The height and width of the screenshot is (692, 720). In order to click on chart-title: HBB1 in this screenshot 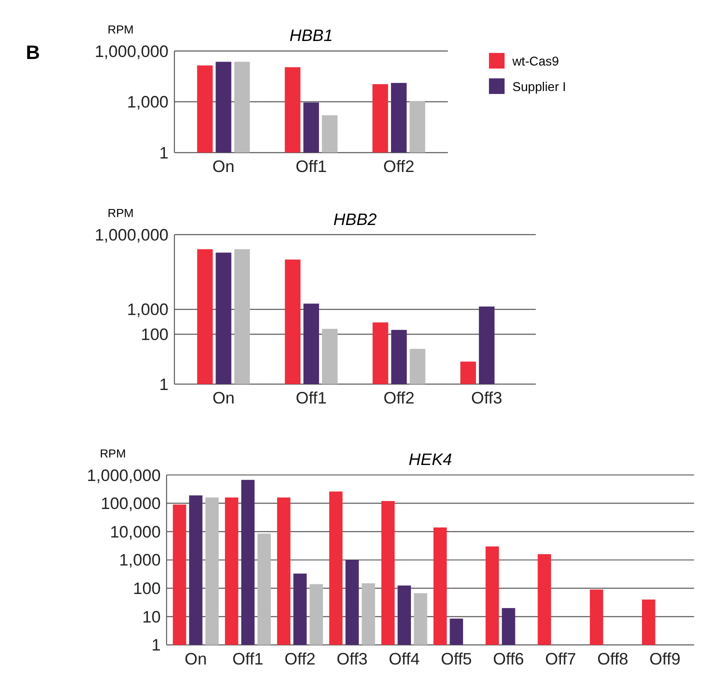, I will do `click(311, 36)`.